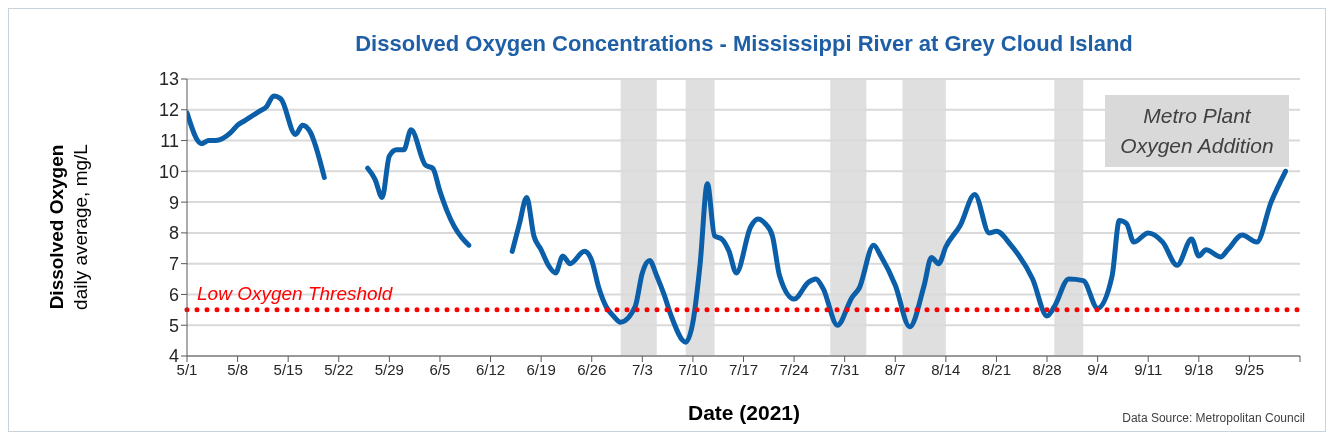 This screenshot has height=440, width=1334. What do you see at coordinates (1047, 369) in the screenshot?
I see `x-tick-label: 8/28` at bounding box center [1047, 369].